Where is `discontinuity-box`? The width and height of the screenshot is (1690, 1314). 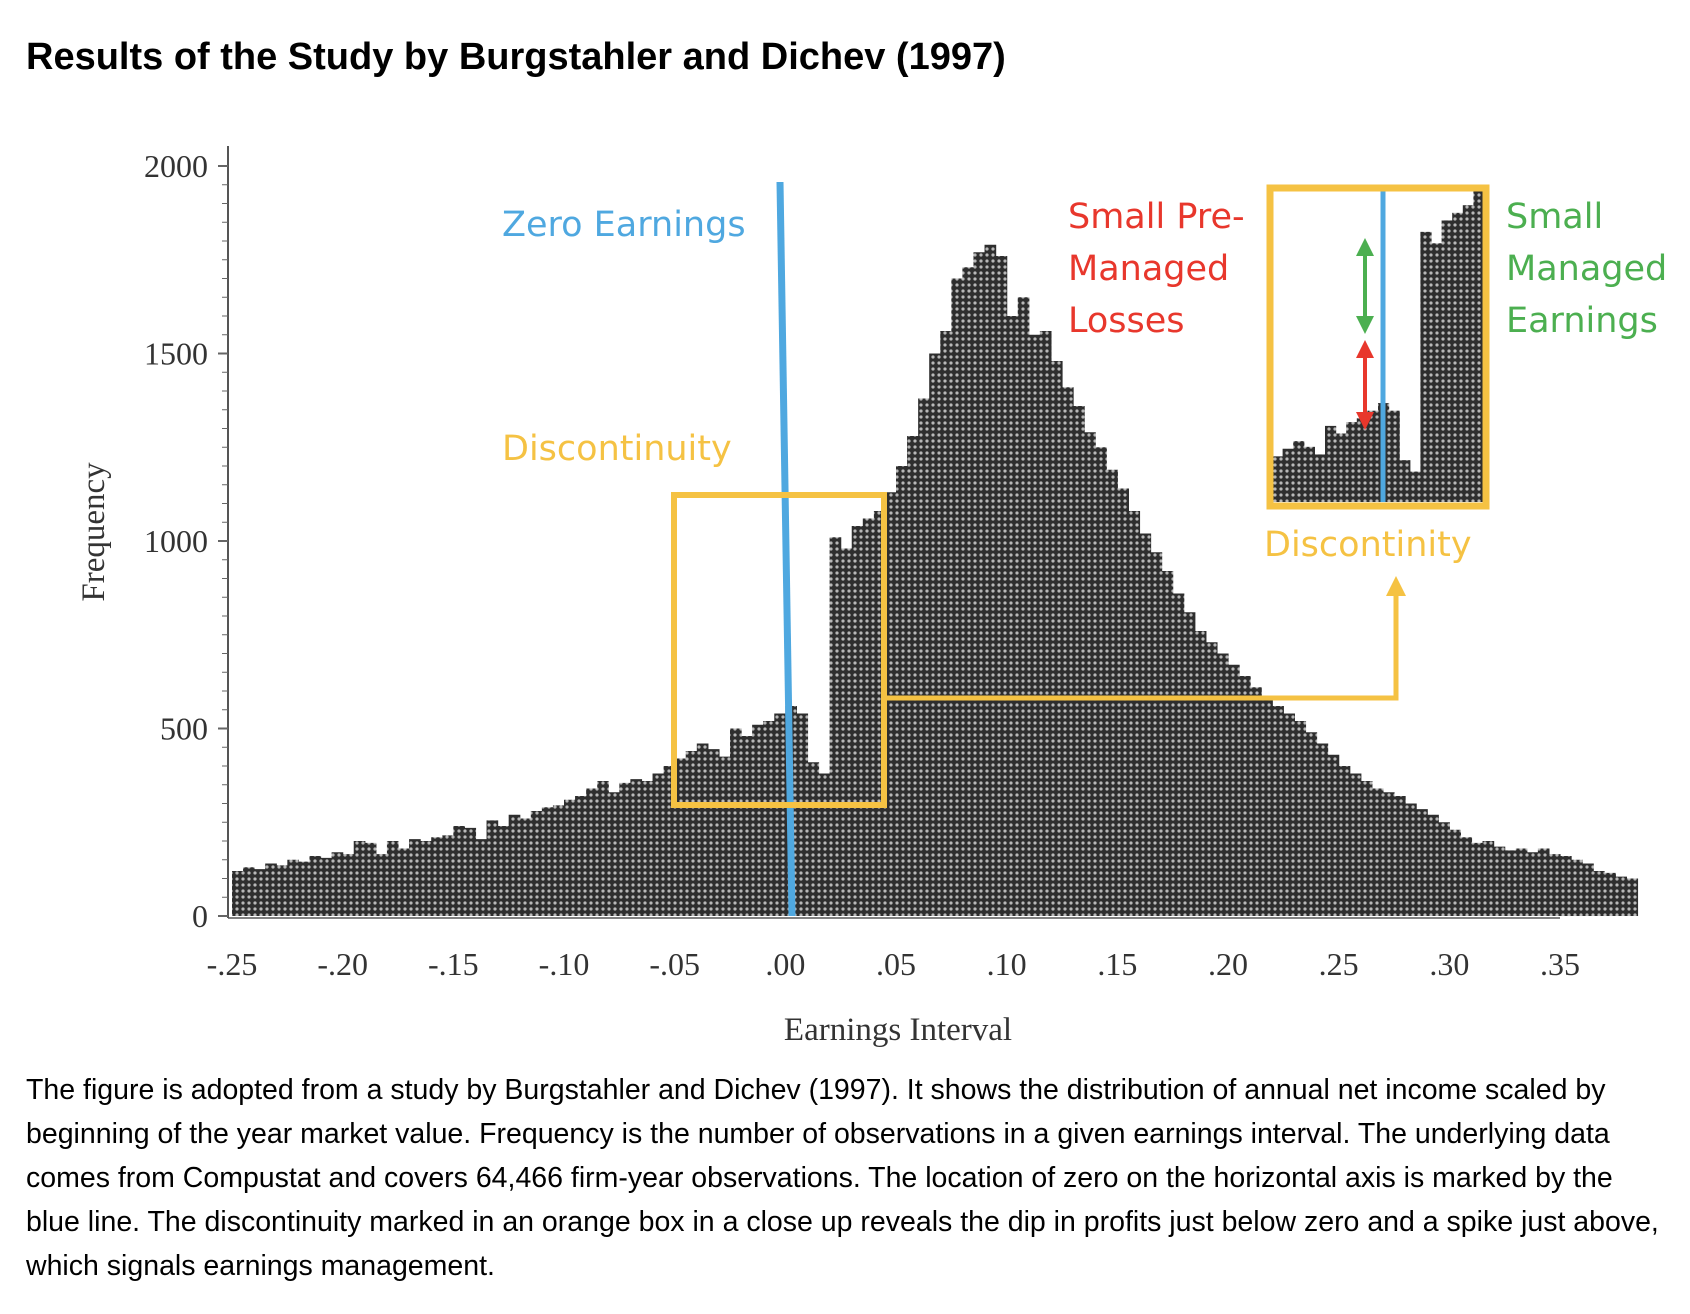
discontinuity-box is located at coordinates (779, 650).